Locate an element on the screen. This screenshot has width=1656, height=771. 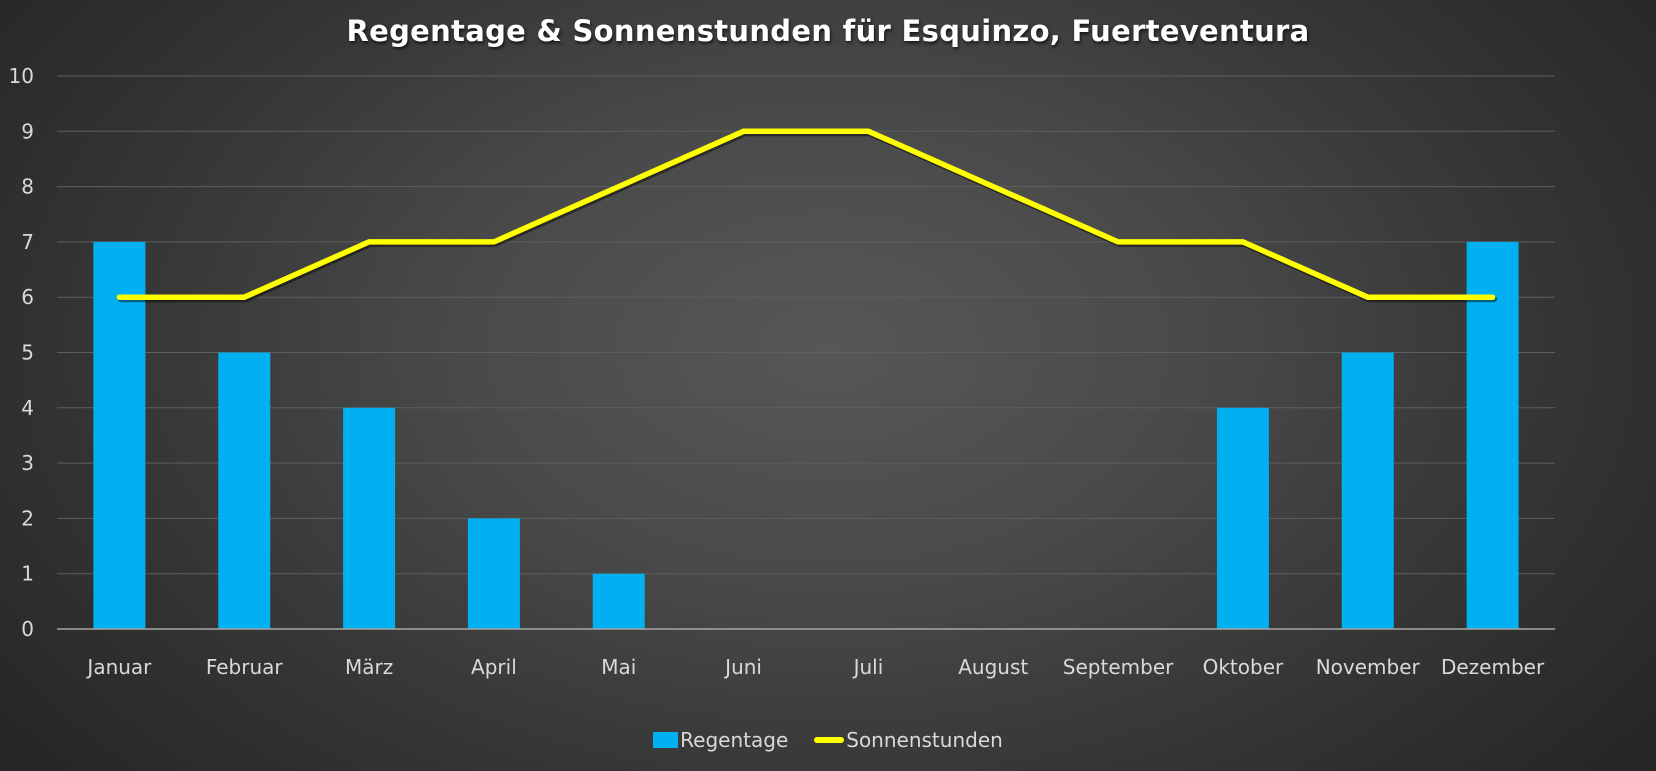
legend: Regentage Sonnenstunden is located at coordinates (828, 740).